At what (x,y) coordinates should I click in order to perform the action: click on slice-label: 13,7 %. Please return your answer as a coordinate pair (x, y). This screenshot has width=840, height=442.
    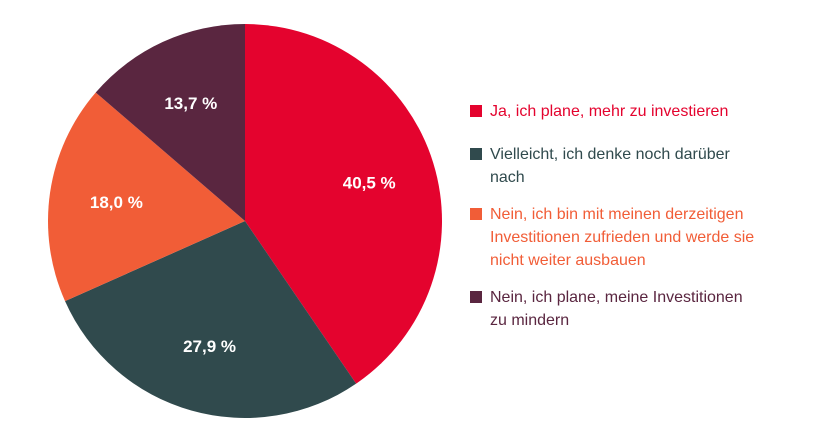
    Looking at the image, I should click on (190, 103).